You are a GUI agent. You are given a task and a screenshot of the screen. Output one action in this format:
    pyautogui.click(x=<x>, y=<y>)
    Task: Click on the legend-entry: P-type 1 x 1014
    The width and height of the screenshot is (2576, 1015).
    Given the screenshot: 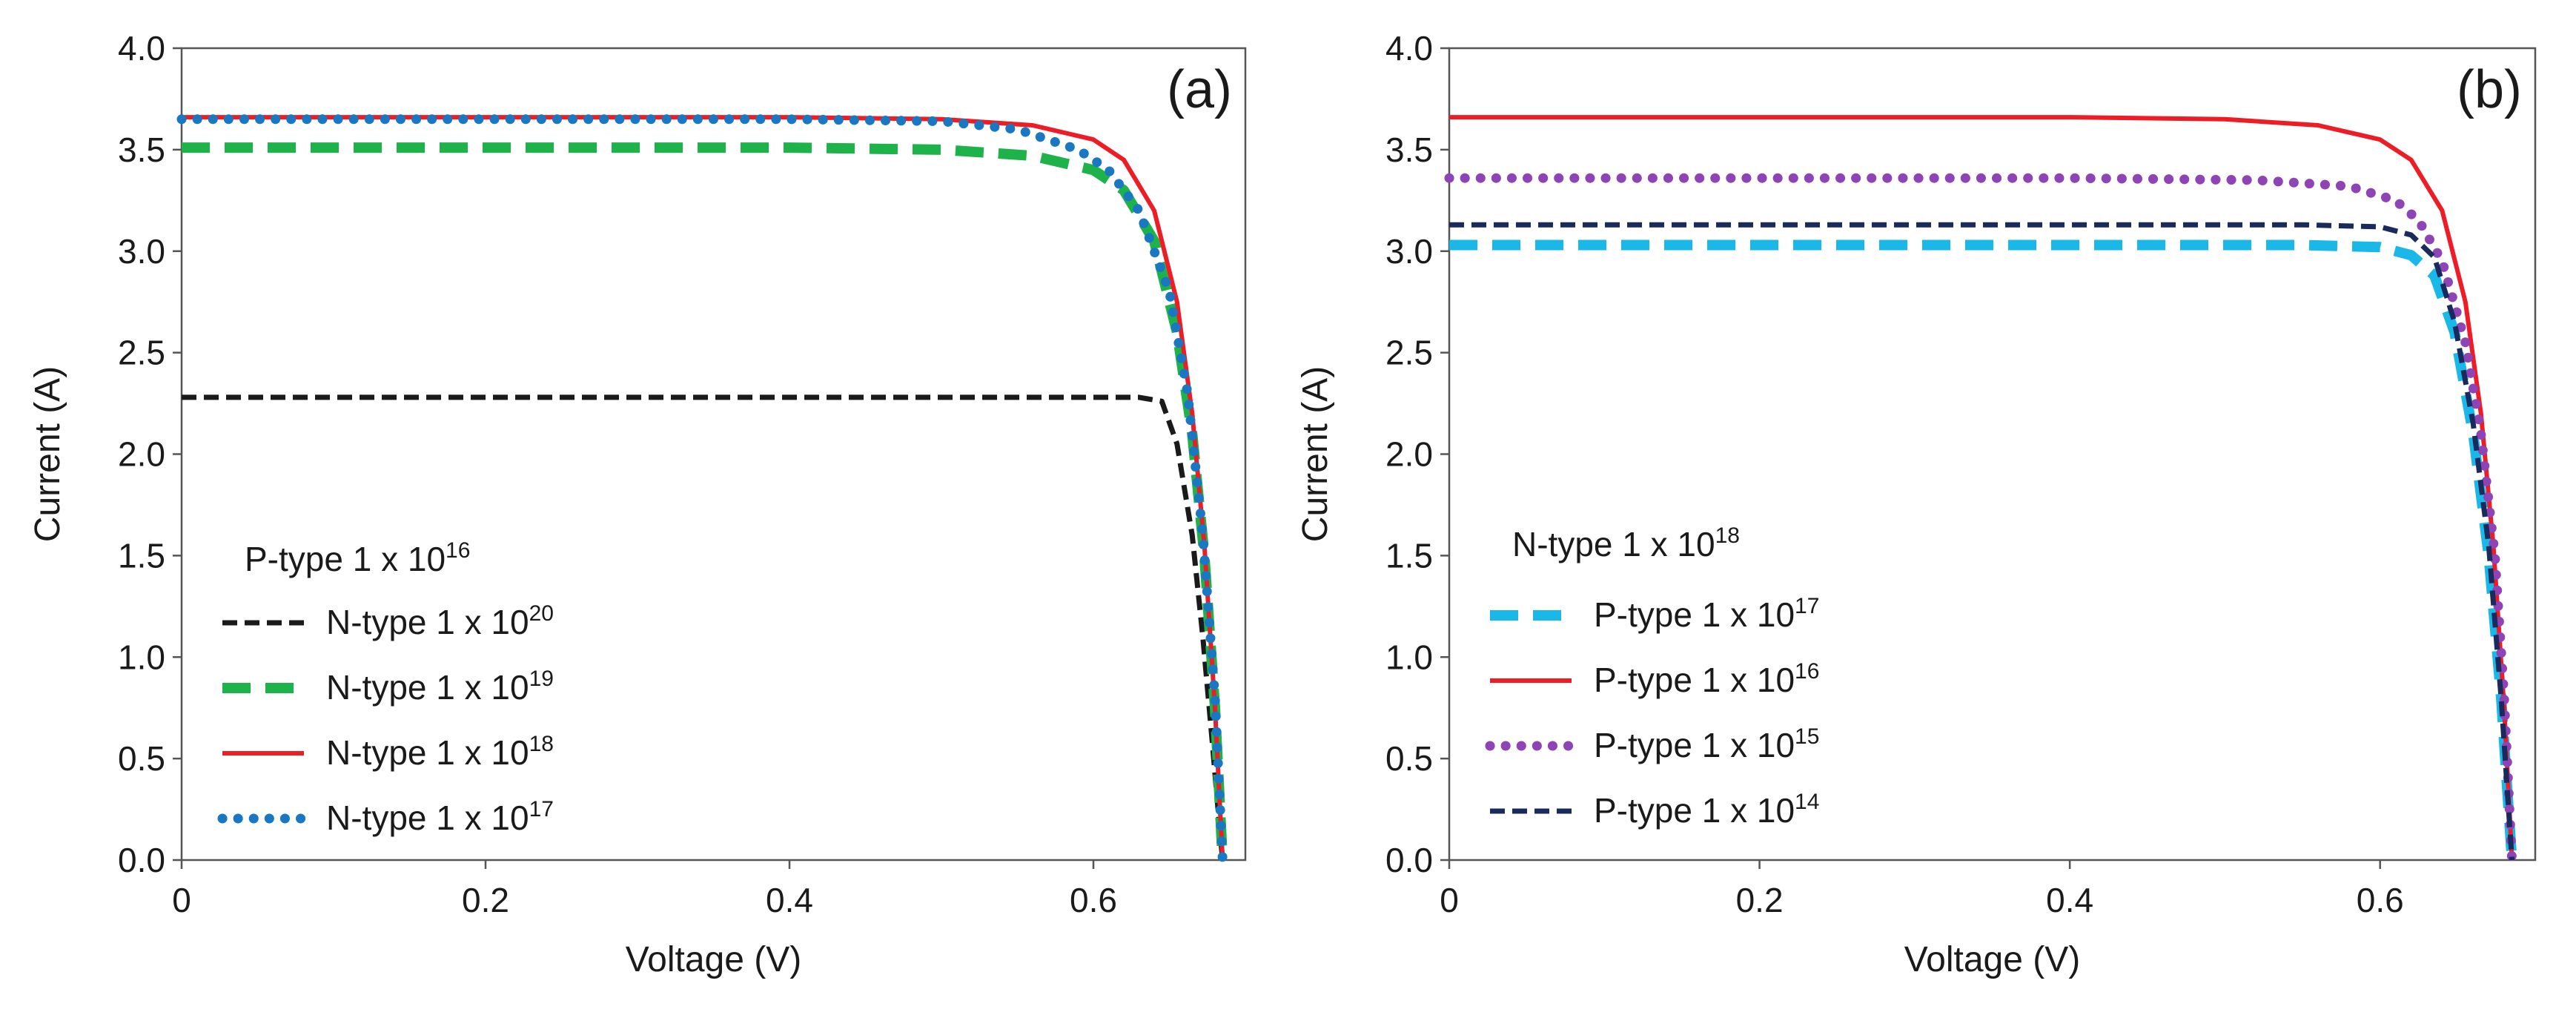 What is the action you would take?
    pyautogui.click(x=1706, y=810)
    